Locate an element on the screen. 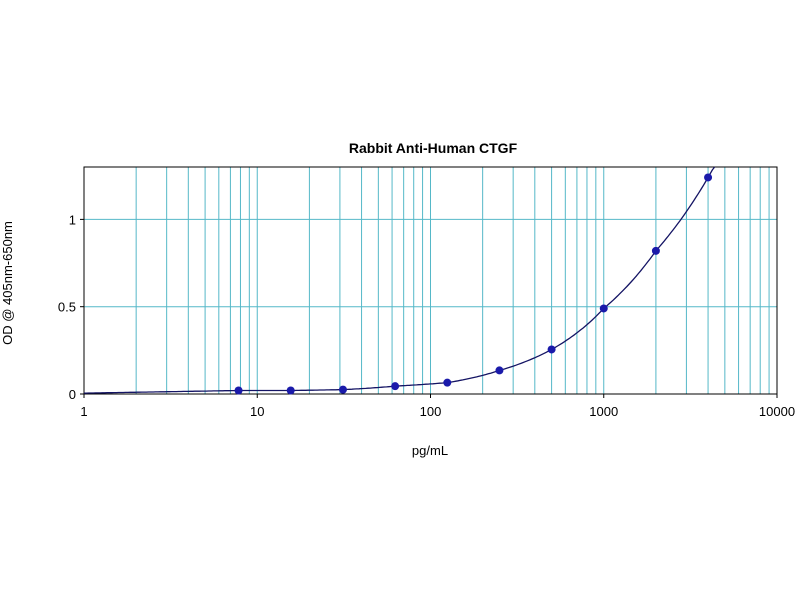 This screenshot has height=600, width=800. y-tick-label: 0 is located at coordinates (72, 394).